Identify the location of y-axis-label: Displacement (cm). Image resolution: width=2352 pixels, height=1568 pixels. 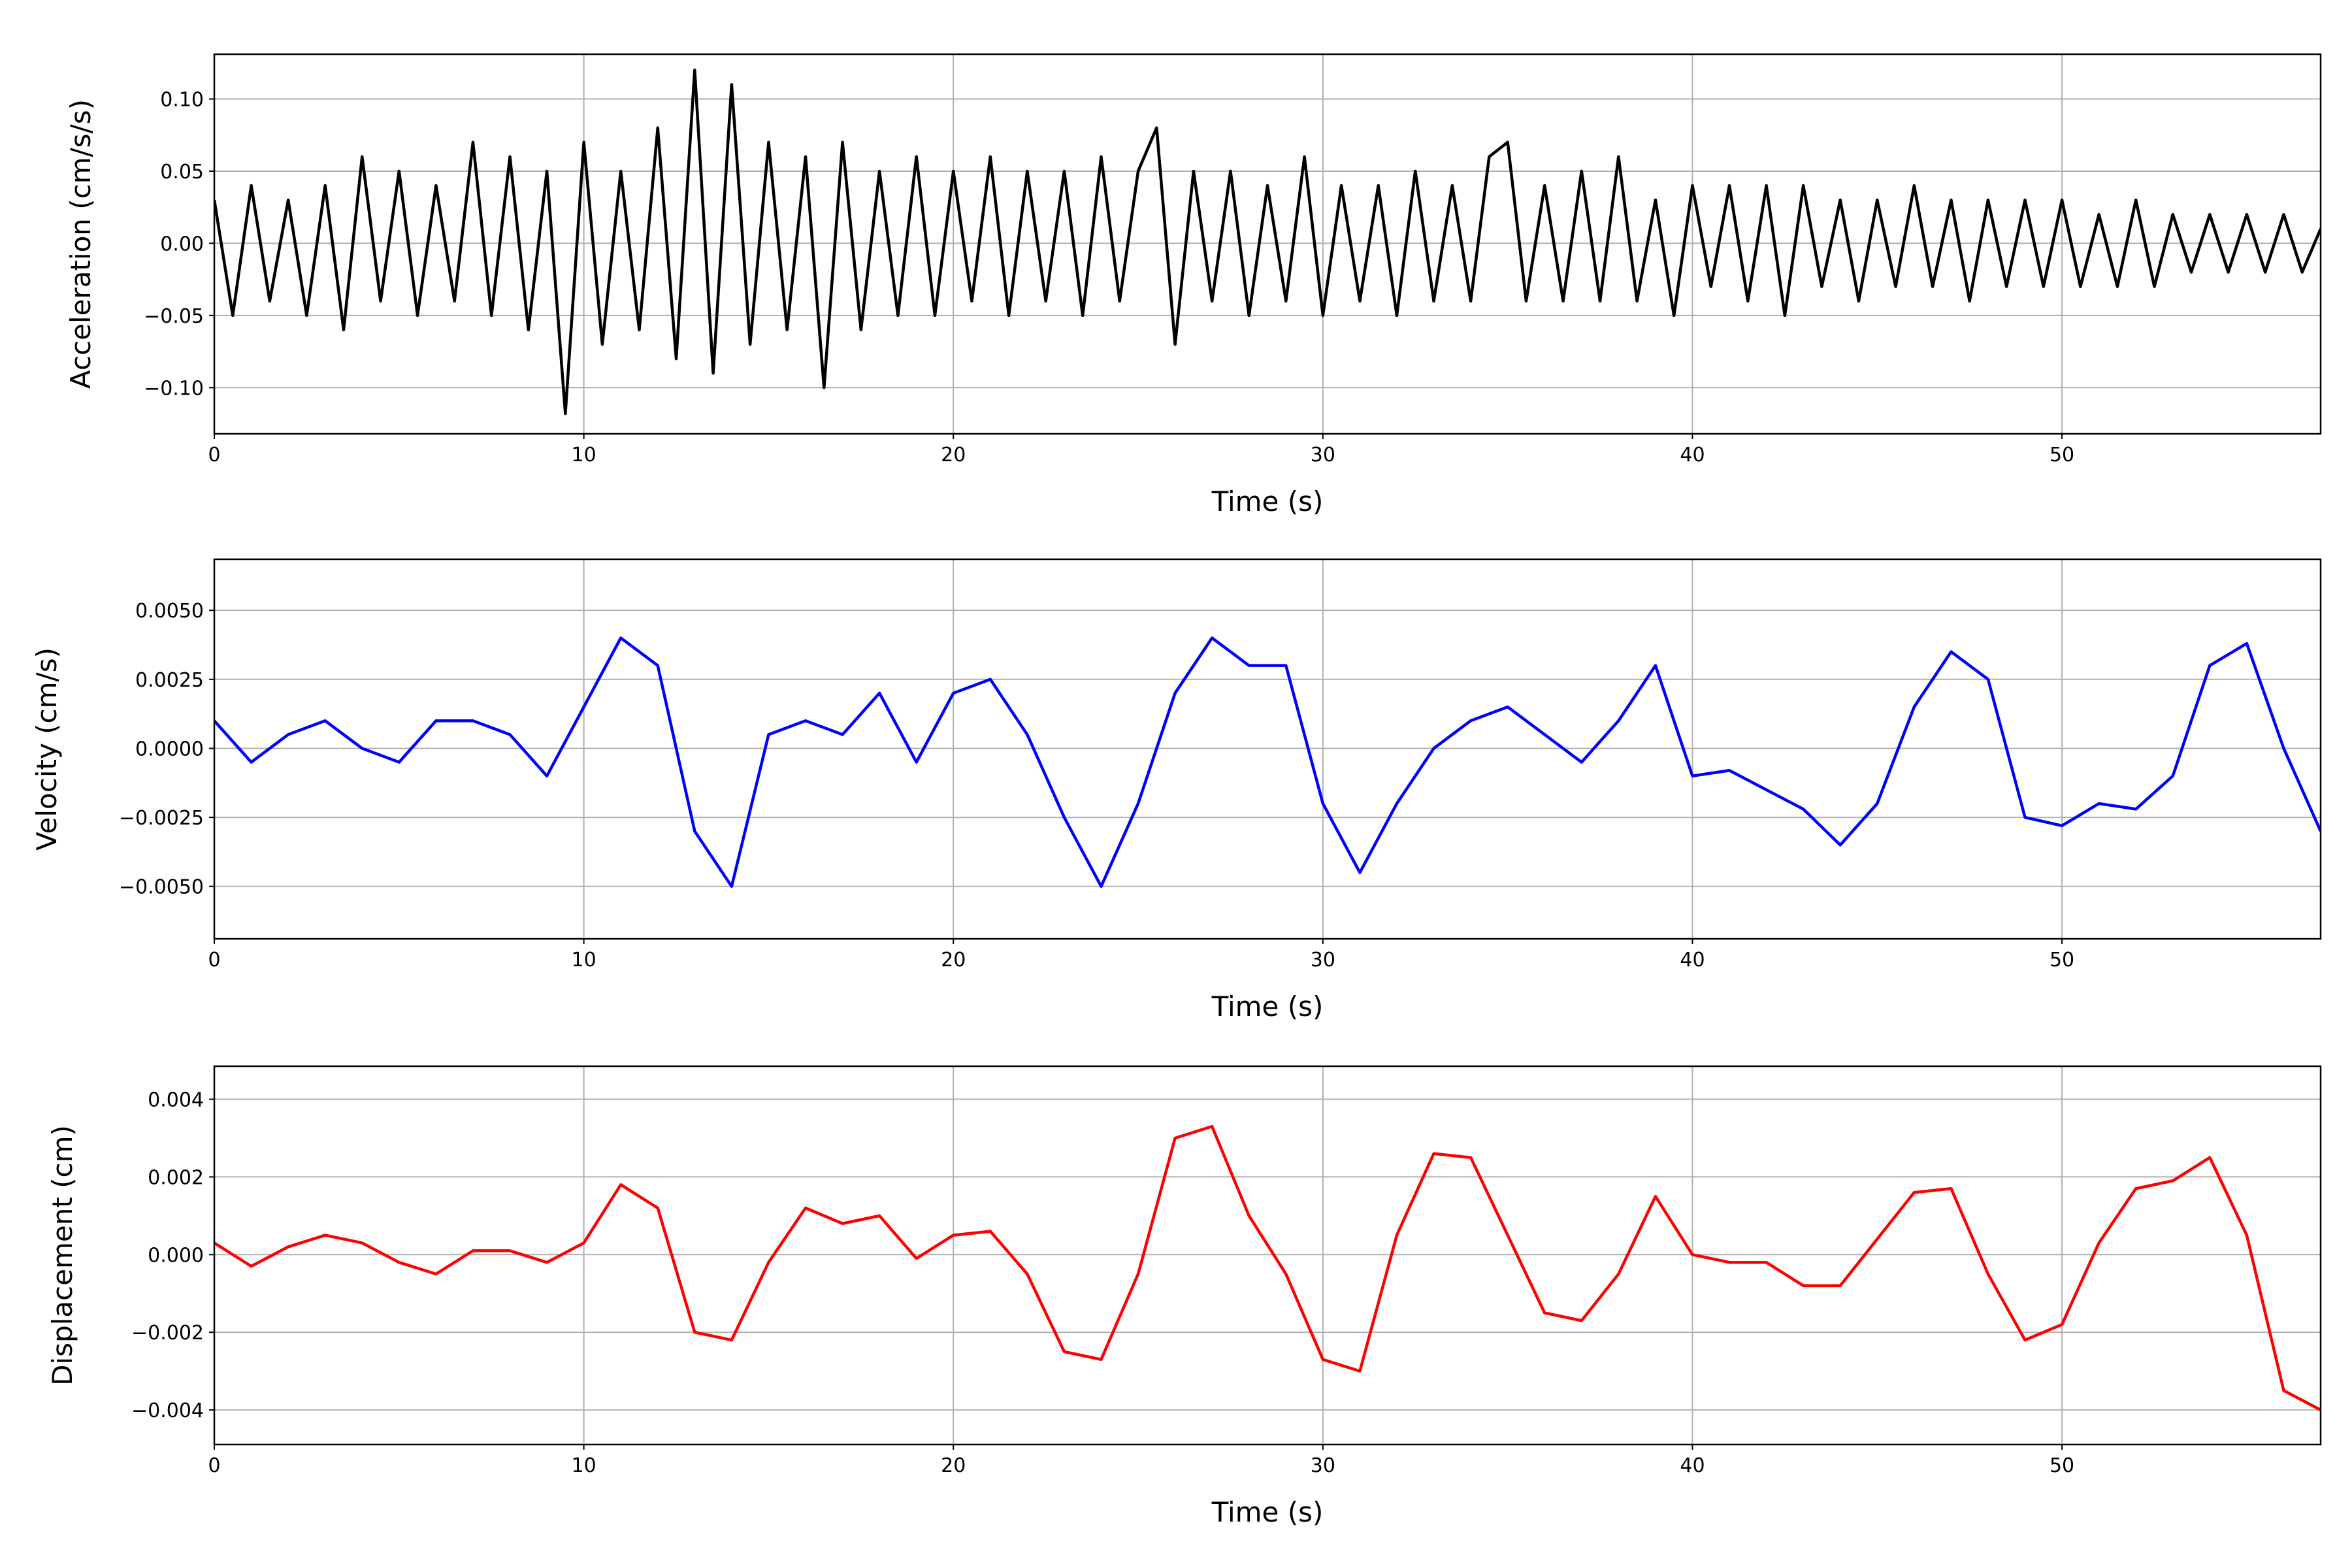
(62, 1255).